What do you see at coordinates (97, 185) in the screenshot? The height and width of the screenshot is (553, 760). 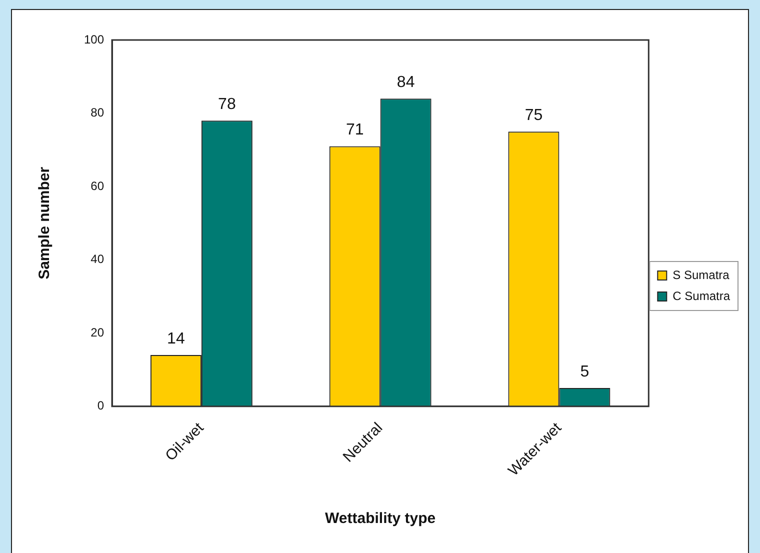 I see `y-tick-label: 60` at bounding box center [97, 185].